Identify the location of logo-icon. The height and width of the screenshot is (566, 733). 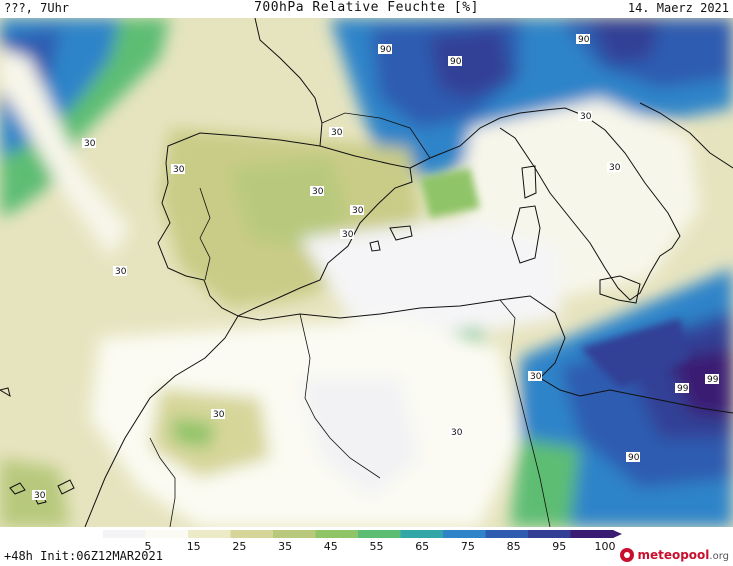
(627, 555).